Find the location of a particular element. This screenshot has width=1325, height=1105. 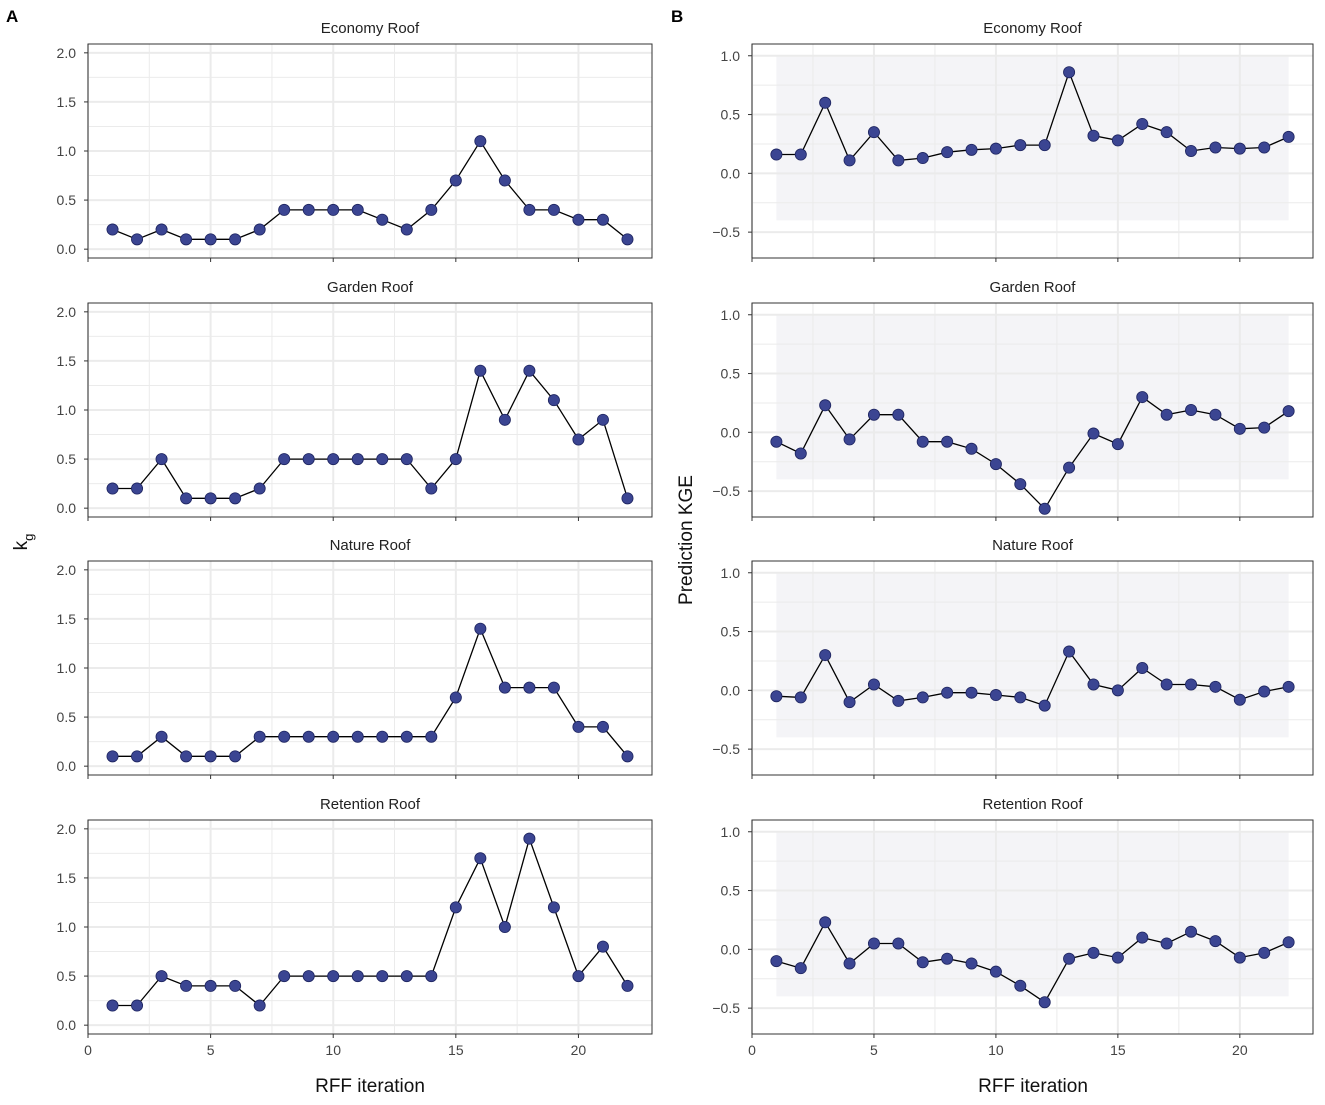

panel-title: Economy Roof is located at coordinates (1032, 28).